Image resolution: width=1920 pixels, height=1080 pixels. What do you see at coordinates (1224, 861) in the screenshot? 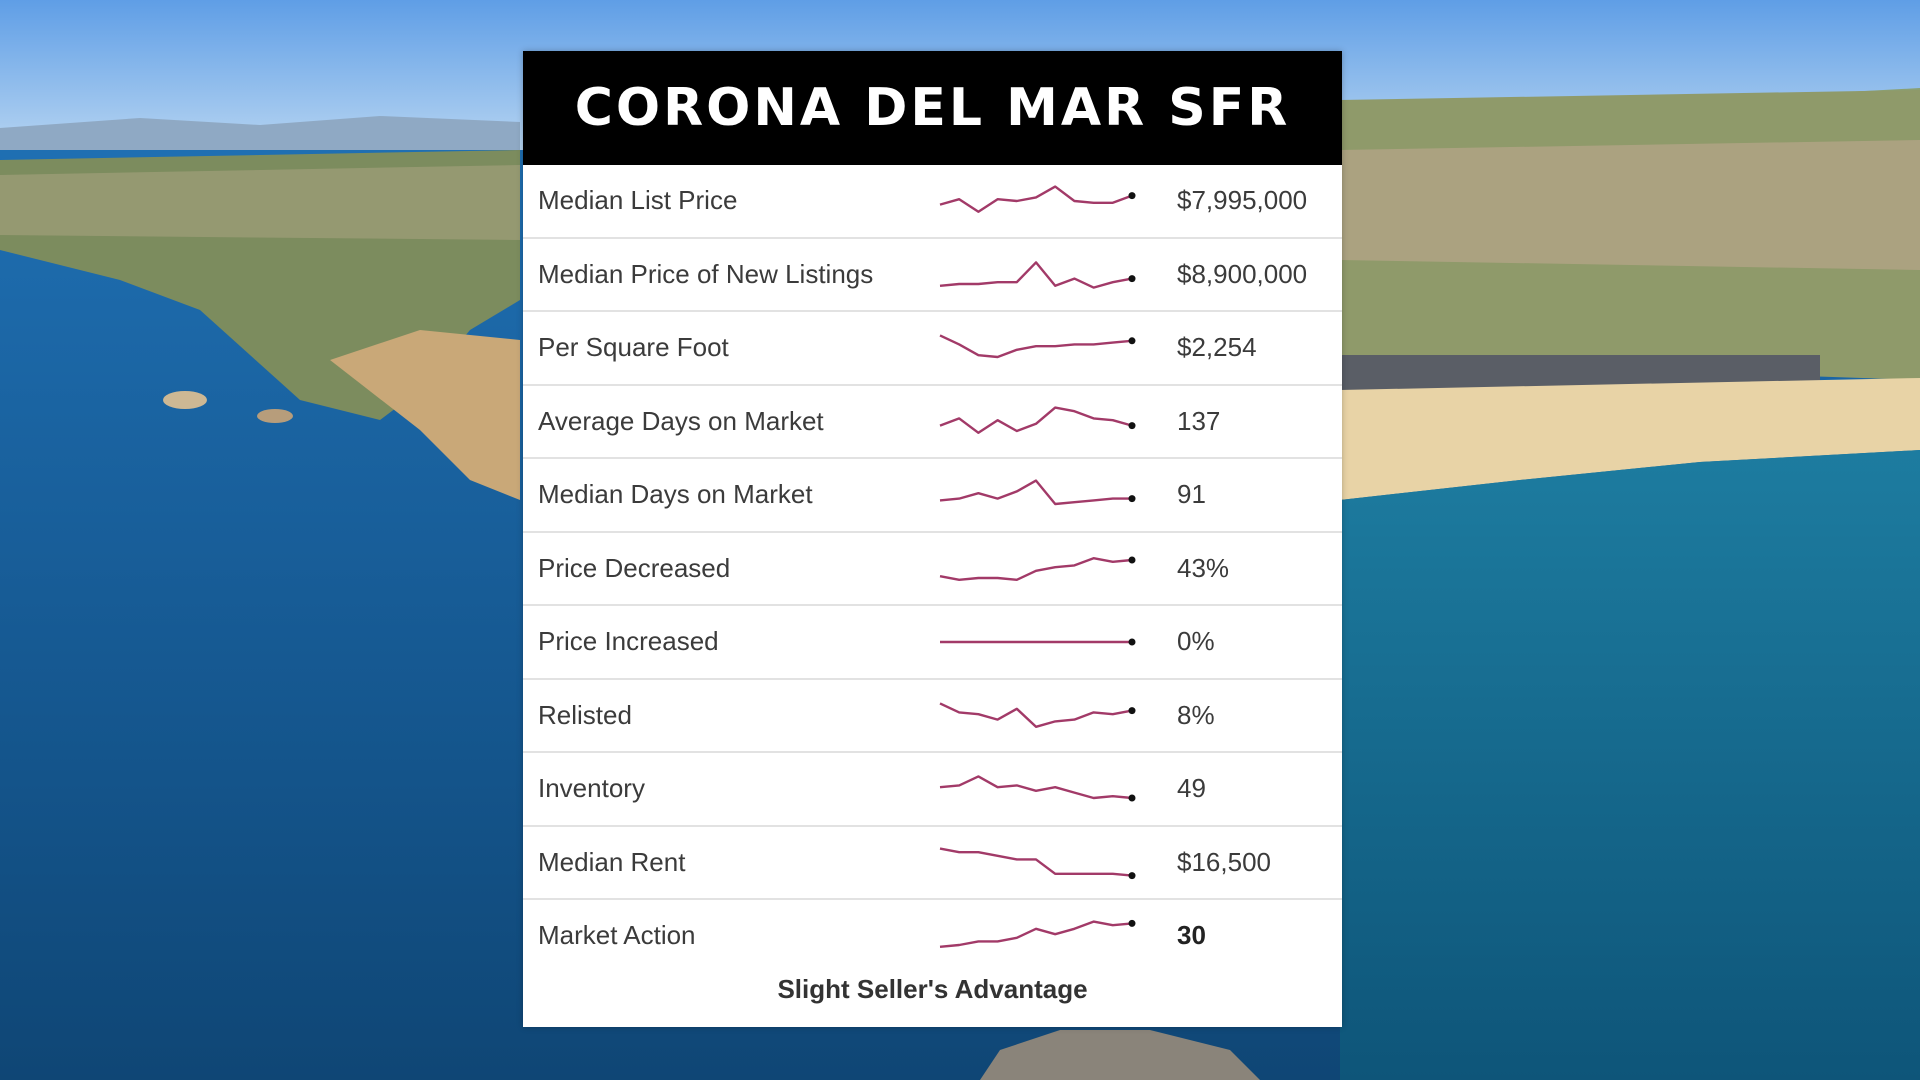
I see `stat-value: $16,500` at bounding box center [1224, 861].